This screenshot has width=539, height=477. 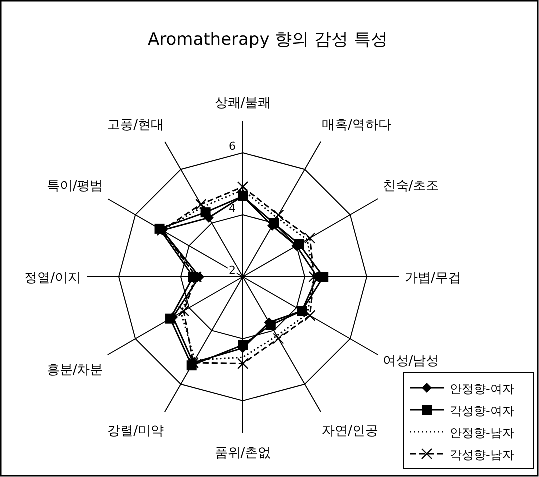 I want to click on spoke-label: 고풍/현대, so click(x=136, y=126).